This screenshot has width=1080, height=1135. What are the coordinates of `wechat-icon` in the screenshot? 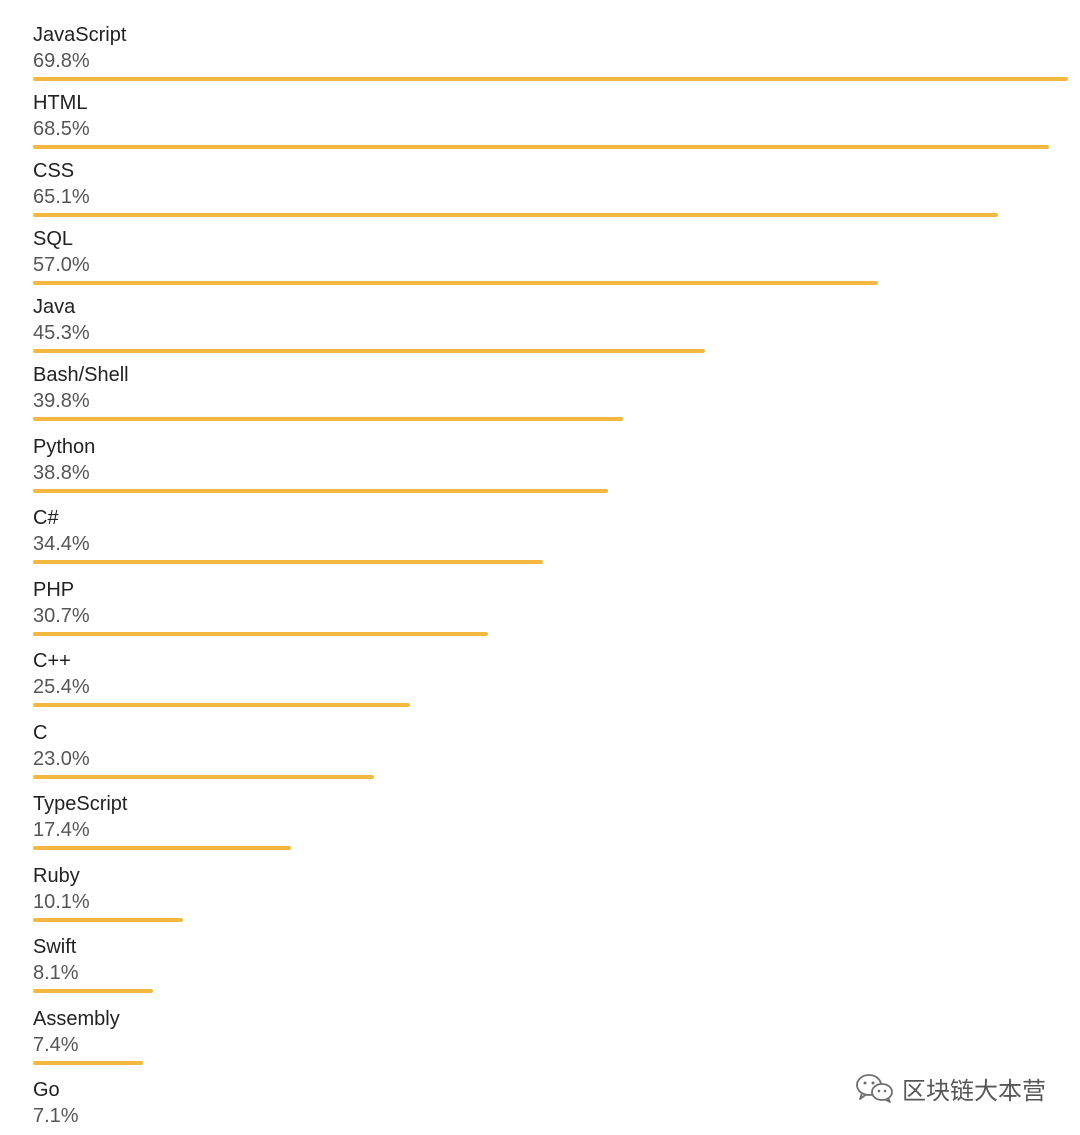 It's located at (875, 1090).